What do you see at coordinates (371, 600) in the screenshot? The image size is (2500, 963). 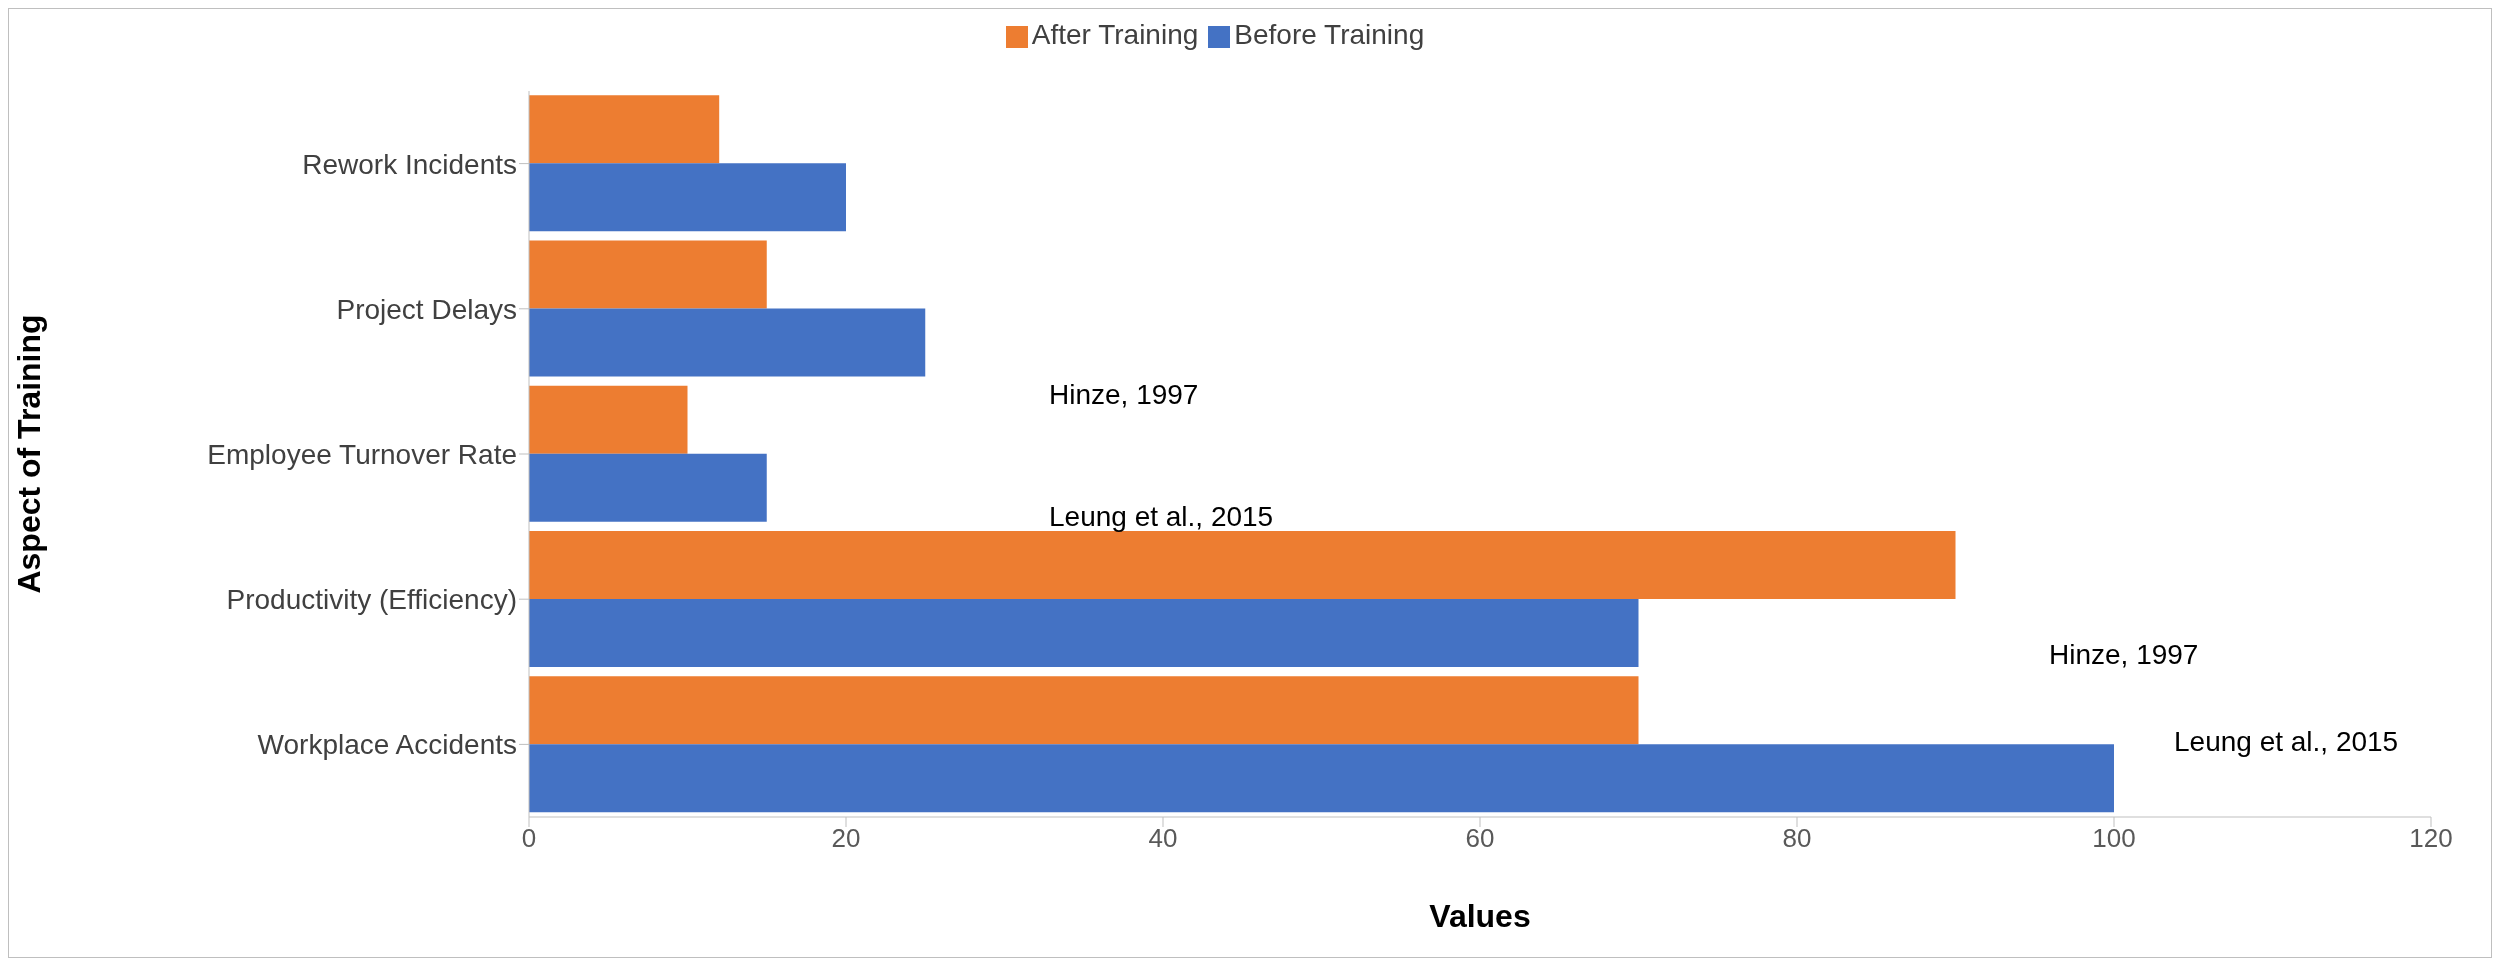 I see `y-tick-label: Productivity (Efficiency)` at bounding box center [371, 600].